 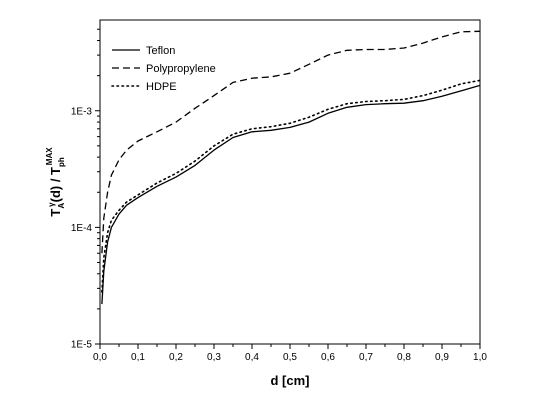 What do you see at coordinates (161, 87) in the screenshot?
I see `legend-label: HDPE` at bounding box center [161, 87].